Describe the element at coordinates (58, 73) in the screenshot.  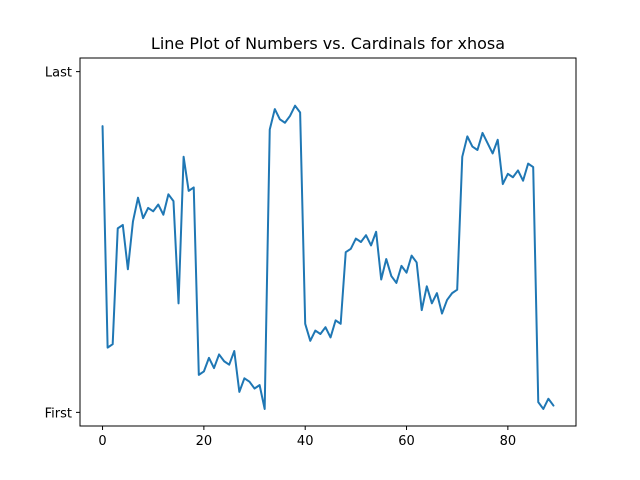
I see `y-tick-label: Last` at that location.